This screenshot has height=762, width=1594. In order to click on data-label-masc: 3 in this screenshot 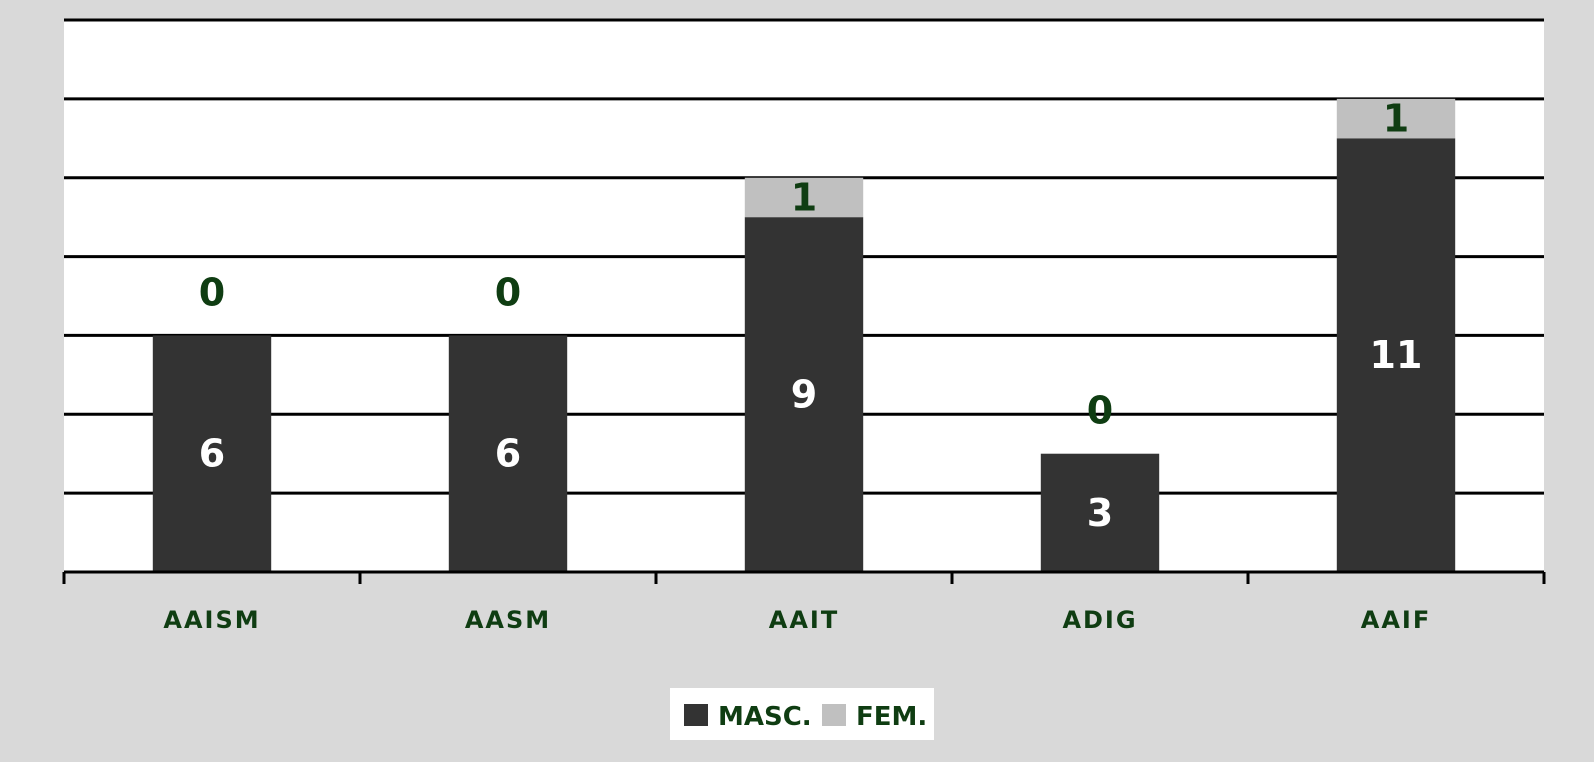, I will do `click(1100, 513)`.